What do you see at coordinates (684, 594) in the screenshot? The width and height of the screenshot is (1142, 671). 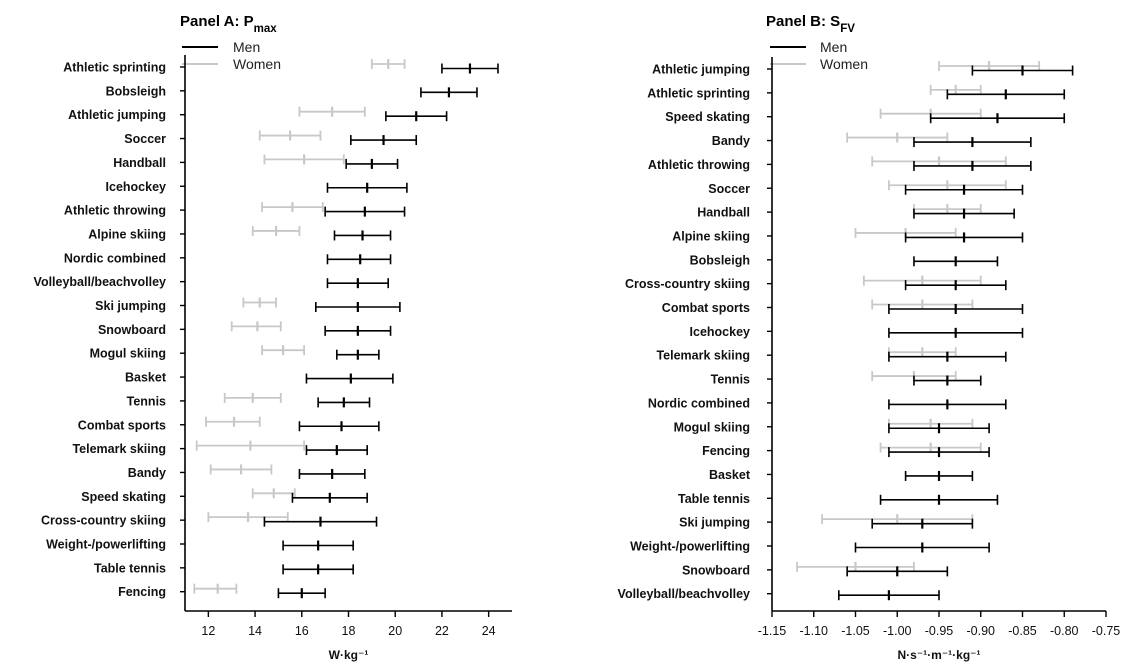 I see `category-label: Volleyball/beachvolley` at bounding box center [684, 594].